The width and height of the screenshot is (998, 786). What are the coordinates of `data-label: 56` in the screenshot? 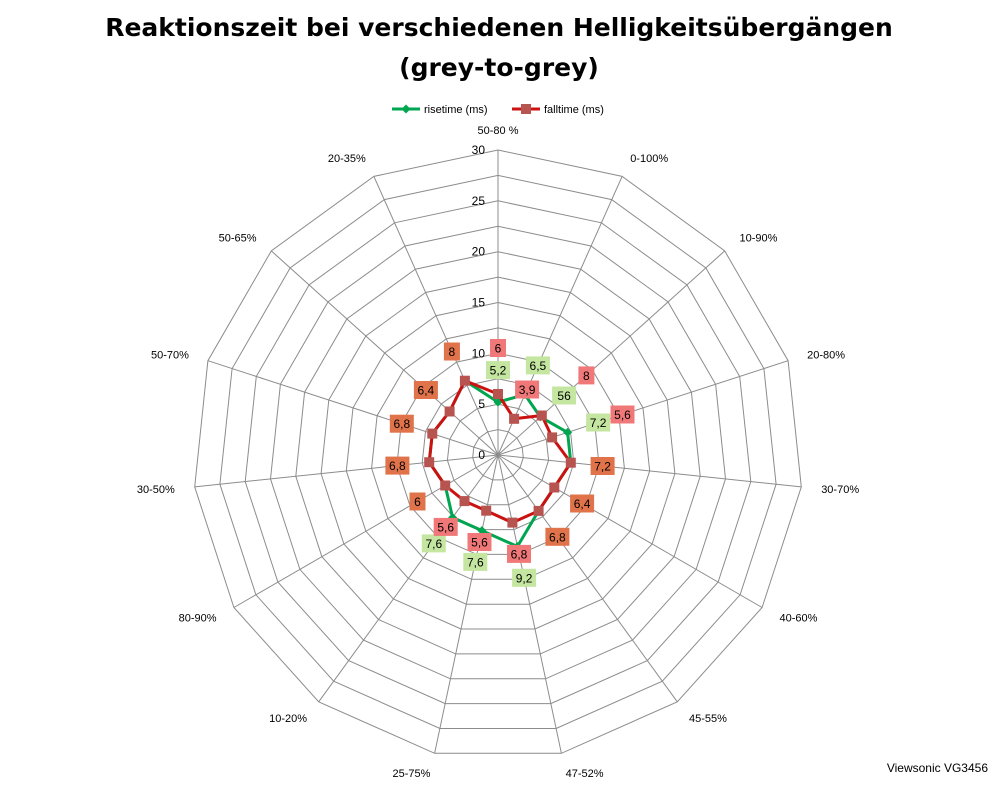 It's located at (564, 396).